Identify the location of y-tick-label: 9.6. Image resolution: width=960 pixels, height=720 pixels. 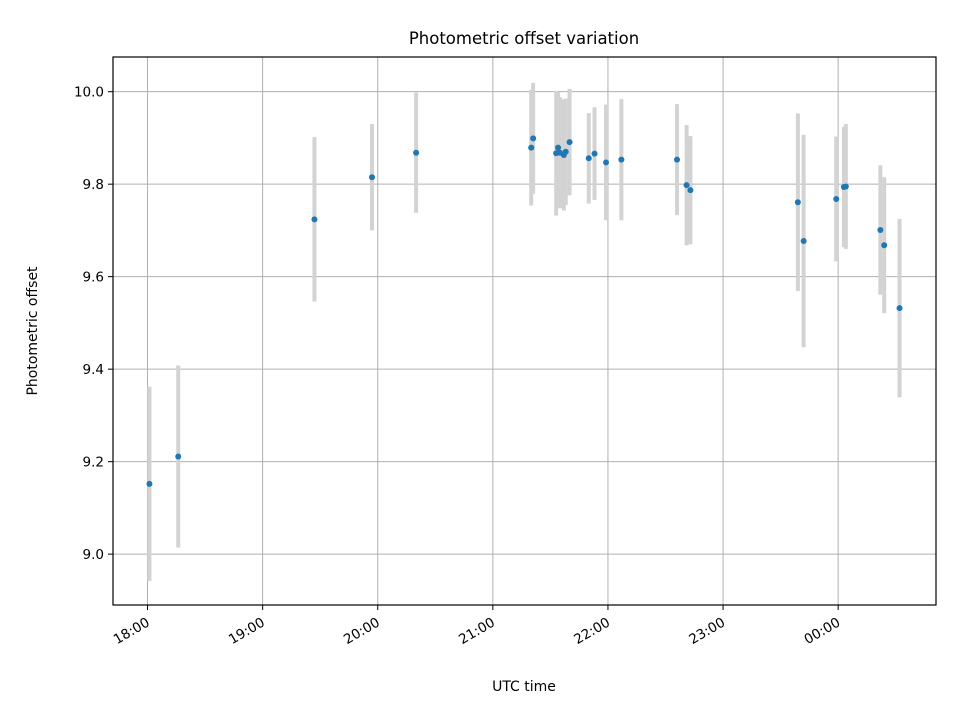
(93, 278).